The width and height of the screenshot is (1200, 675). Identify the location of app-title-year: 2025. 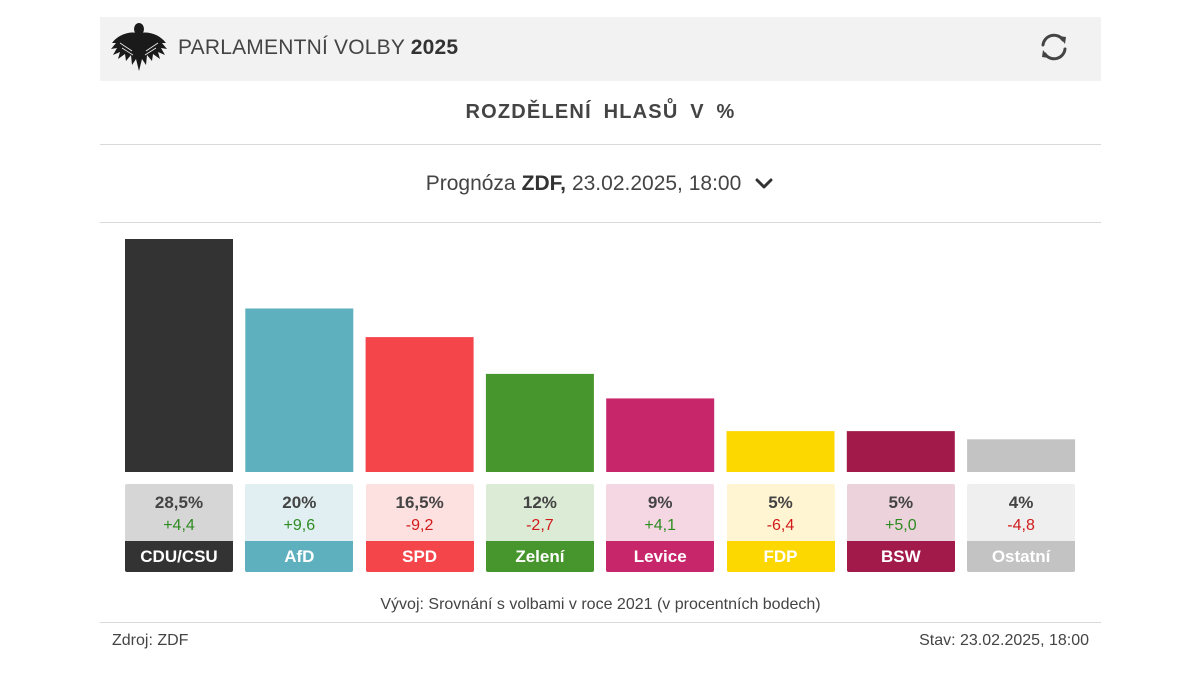
(434, 47).